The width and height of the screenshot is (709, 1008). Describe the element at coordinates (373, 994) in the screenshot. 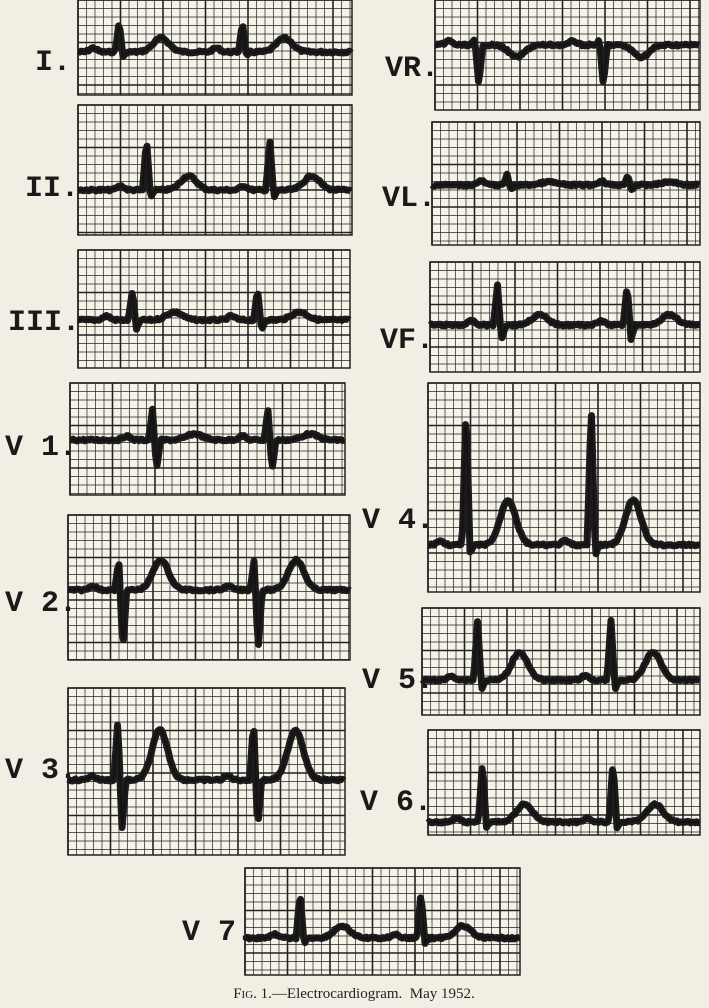

I see `caption-text: —Electrocardiogram. May 1952.` at that location.